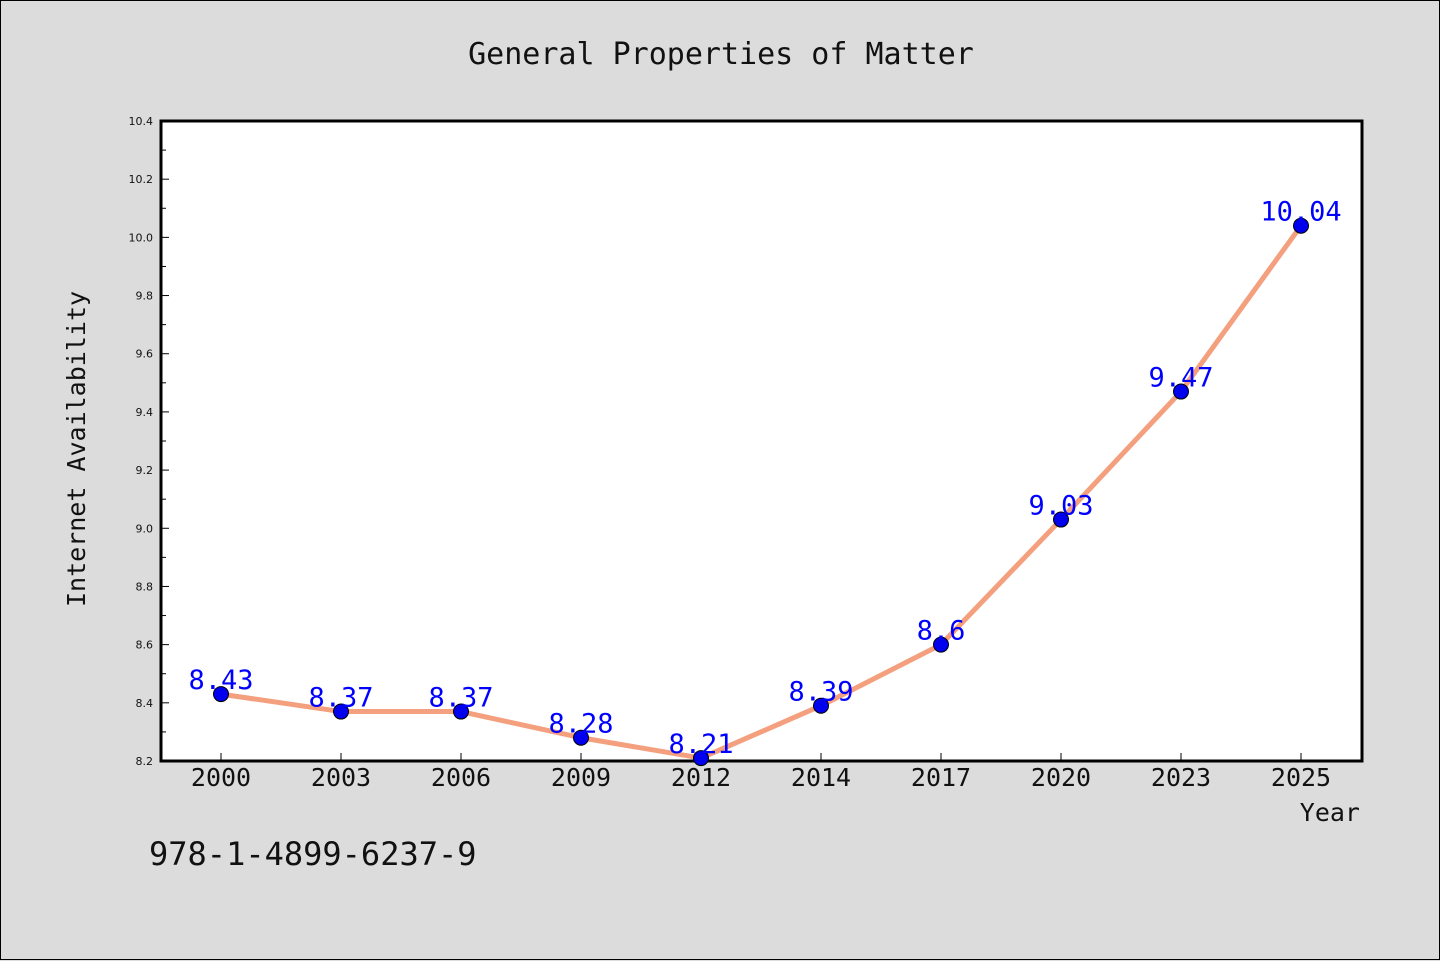  Describe the element at coordinates (580, 724) in the screenshot. I see `data-label: 8.28` at that location.